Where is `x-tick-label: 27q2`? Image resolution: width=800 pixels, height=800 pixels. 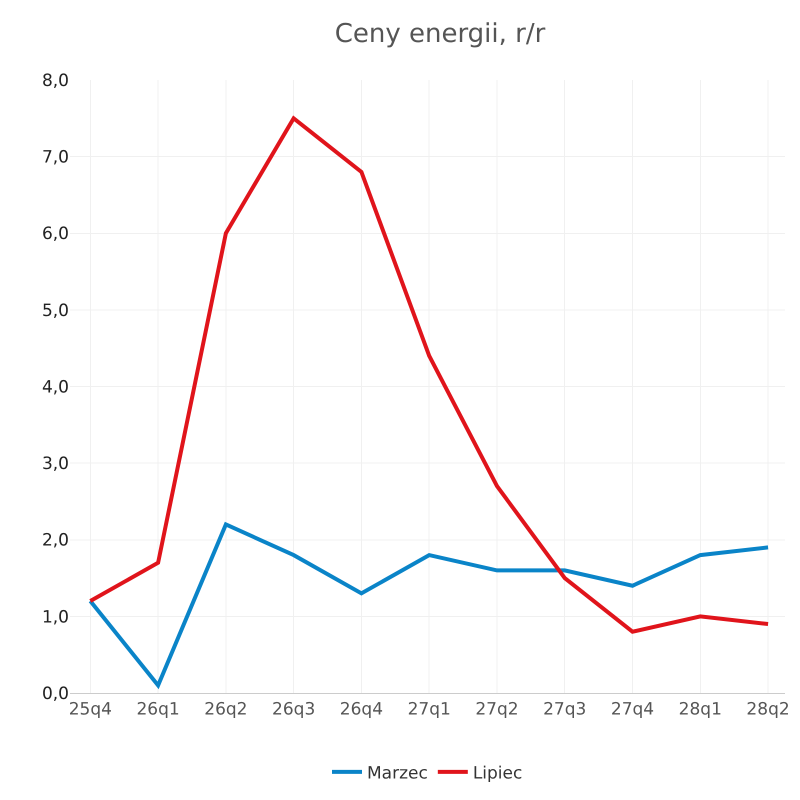 x-tick-label: 27q2 is located at coordinates (497, 709).